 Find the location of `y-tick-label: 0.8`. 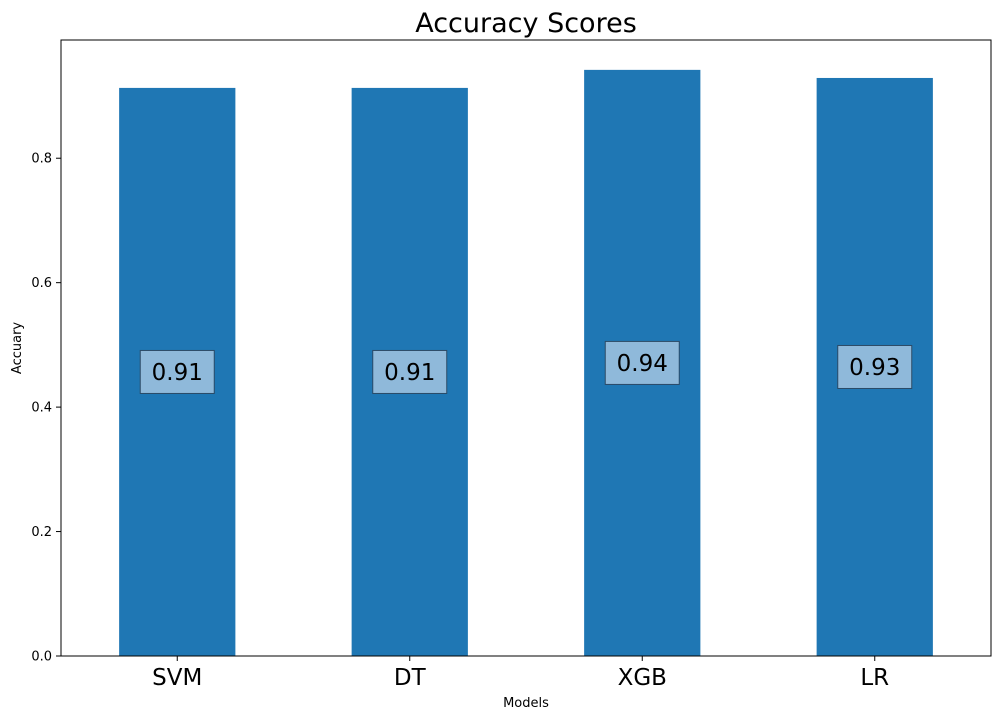

y-tick-label: 0.8 is located at coordinates (41, 159).